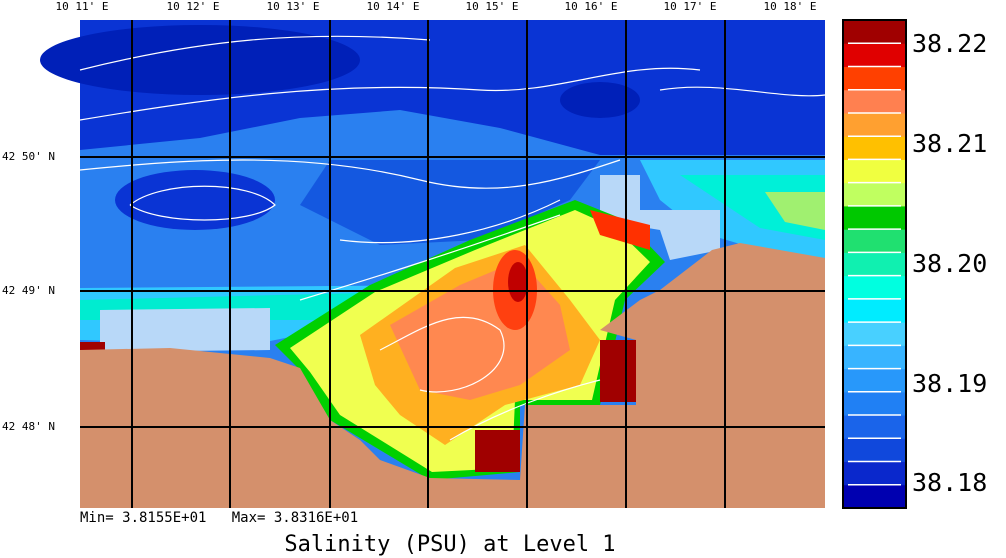  I want to click on colorbar-label: 38.19, so click(949, 383).